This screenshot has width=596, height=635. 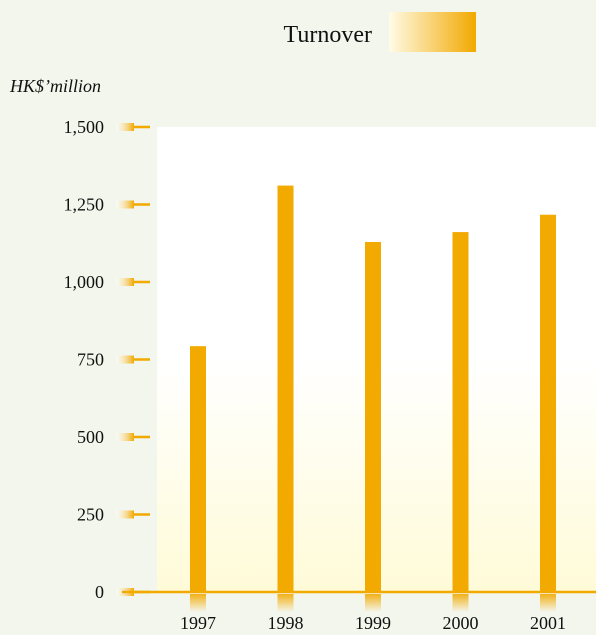 I want to click on x-axis: 1997 1998 1999 2000 2001, so click(x=373, y=623).